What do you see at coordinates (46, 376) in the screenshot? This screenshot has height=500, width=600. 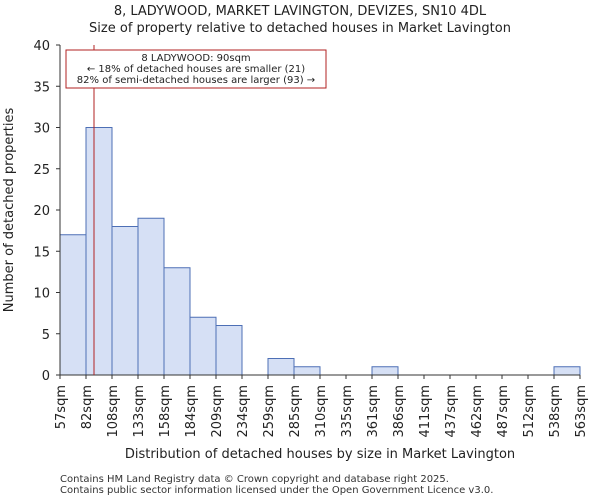 I see `y-tick-label: 0` at bounding box center [46, 376].